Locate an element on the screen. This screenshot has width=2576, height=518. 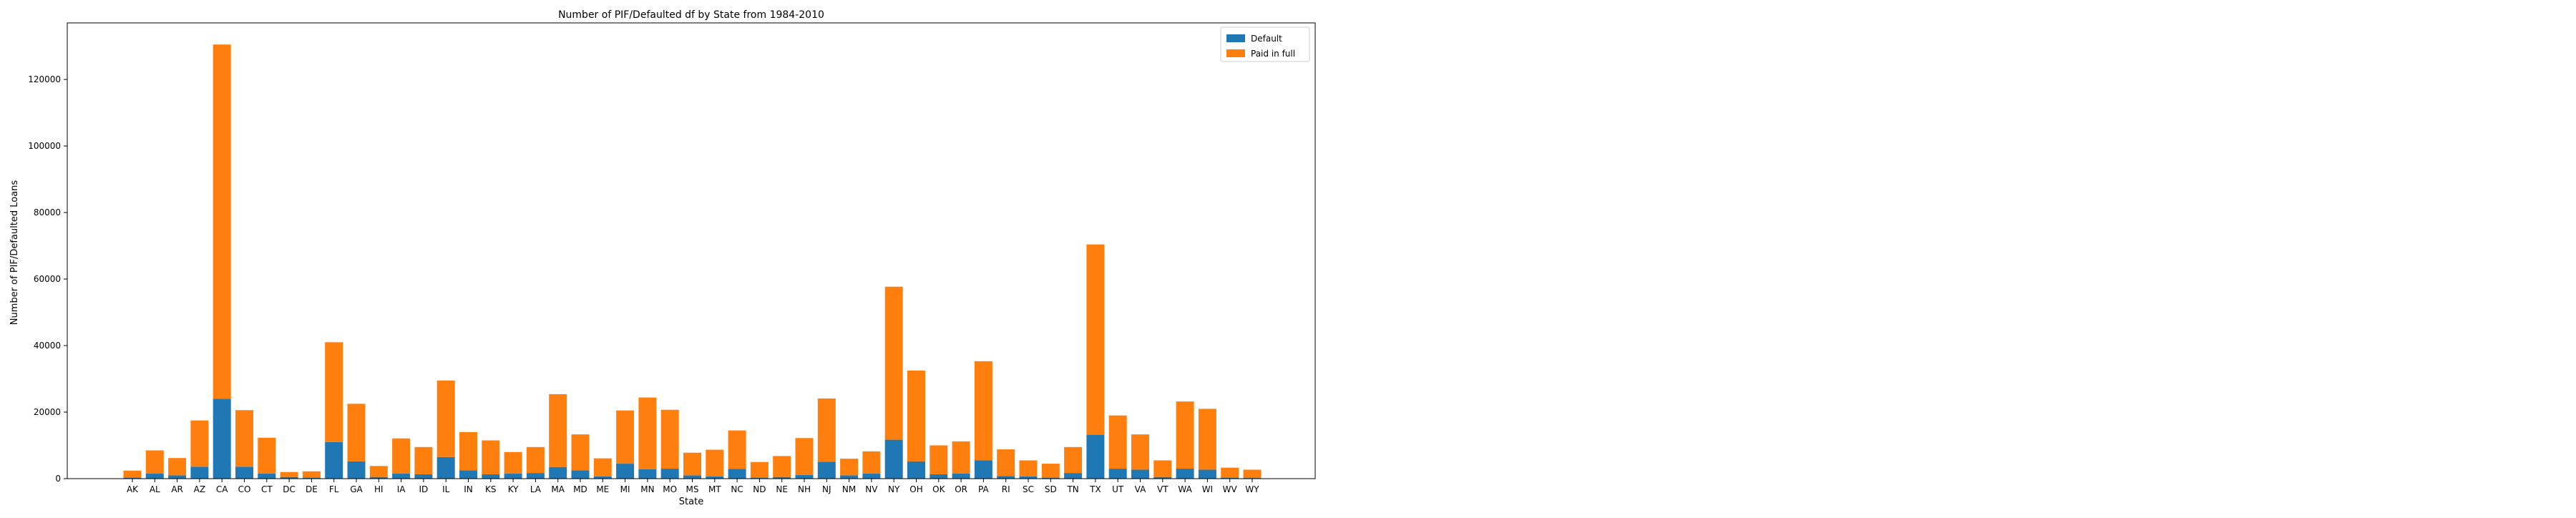
bar-default-de is located at coordinates (311, 478).